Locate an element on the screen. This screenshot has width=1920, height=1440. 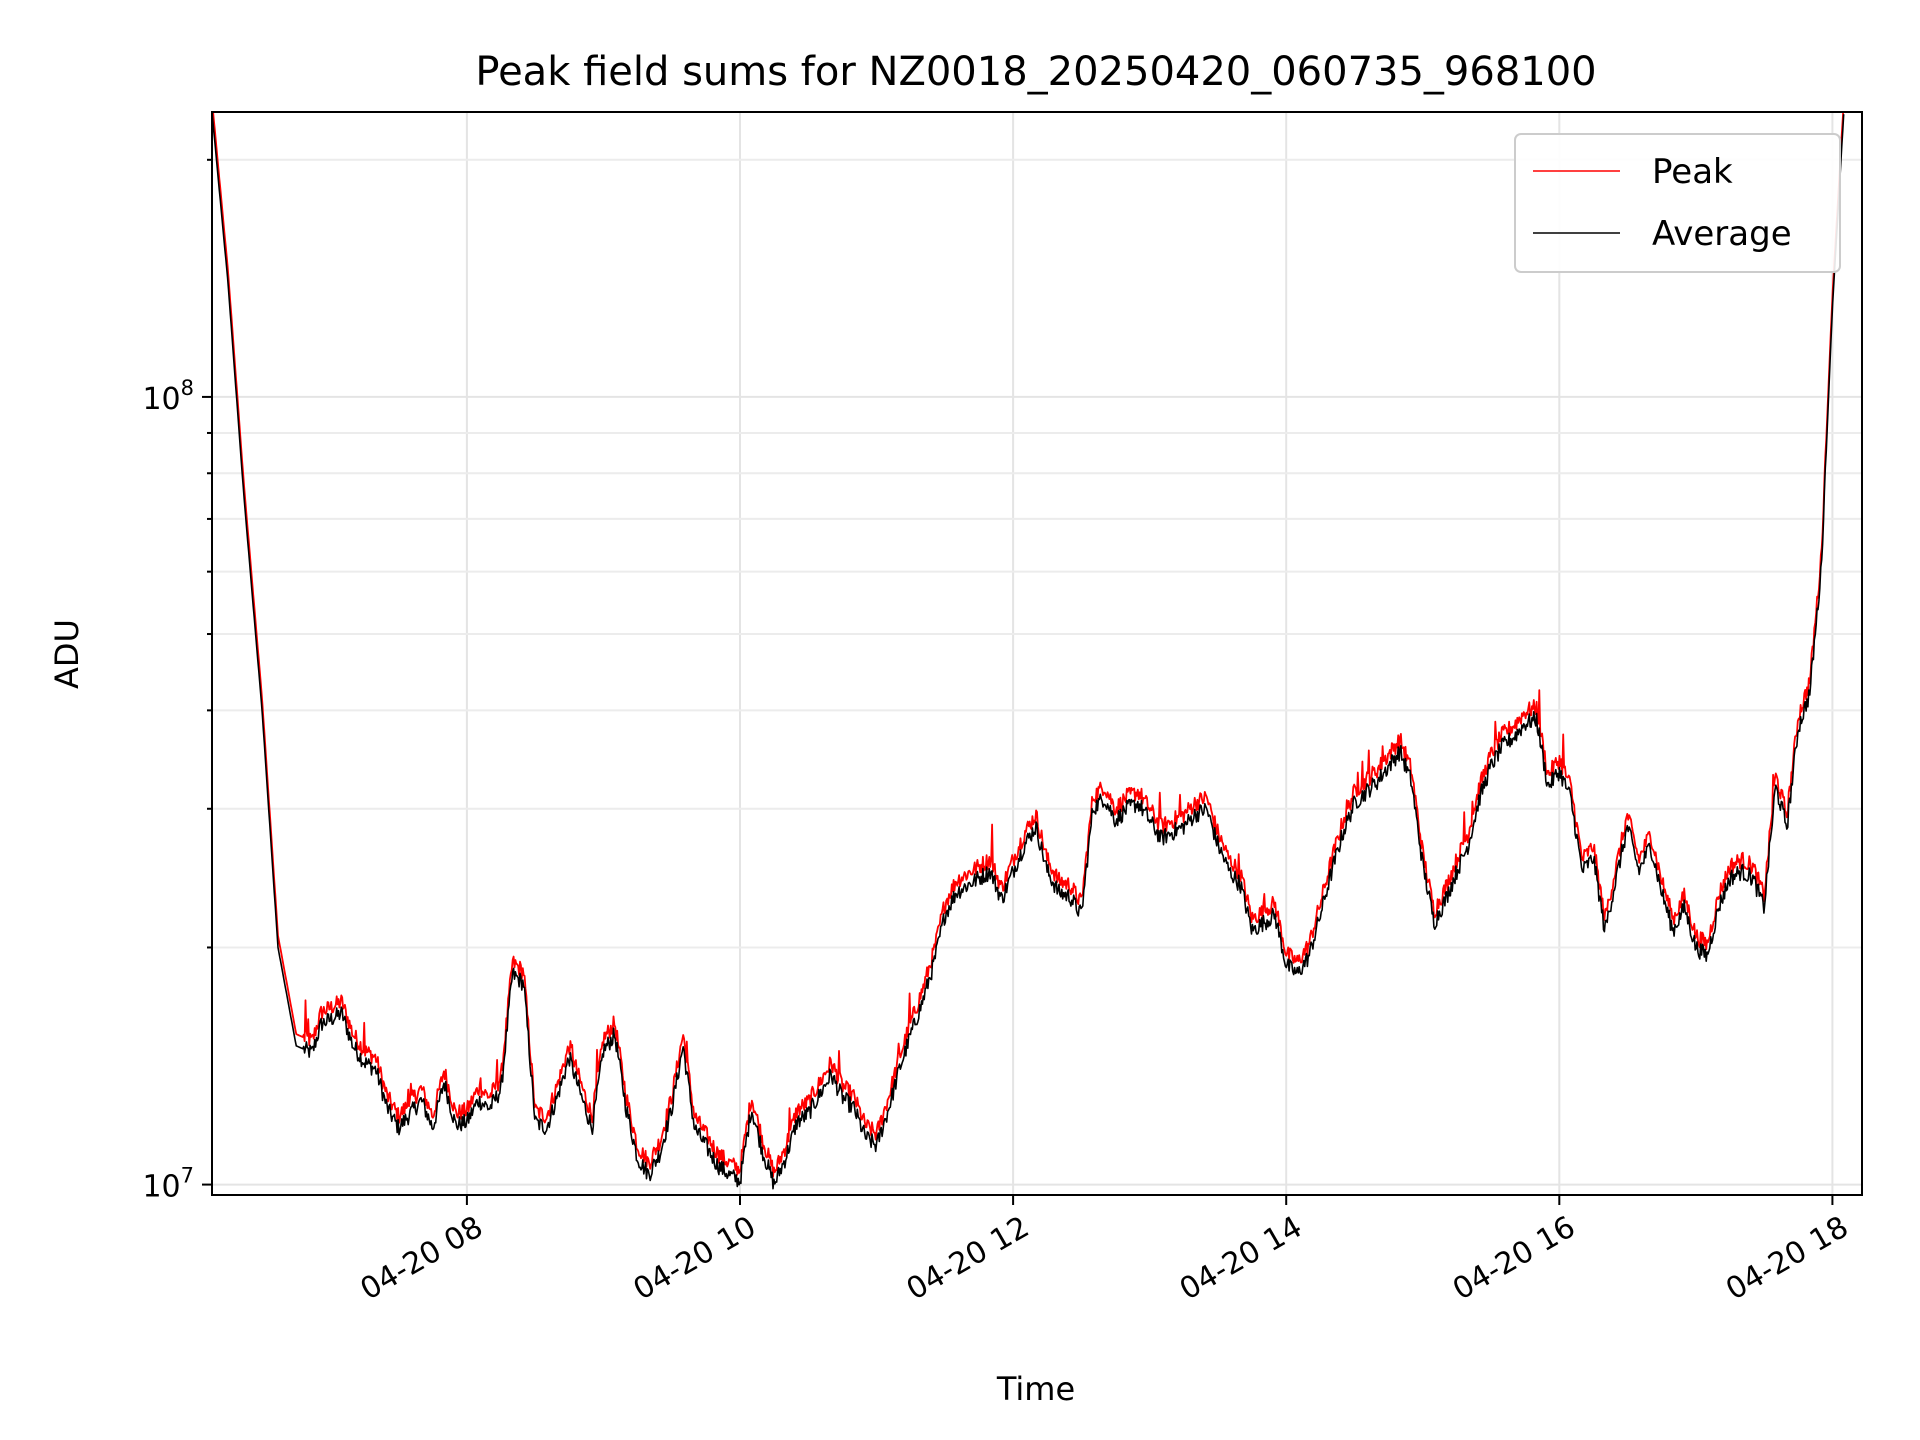
y-tick-label: 10⁸ is located at coordinates (168, 396).